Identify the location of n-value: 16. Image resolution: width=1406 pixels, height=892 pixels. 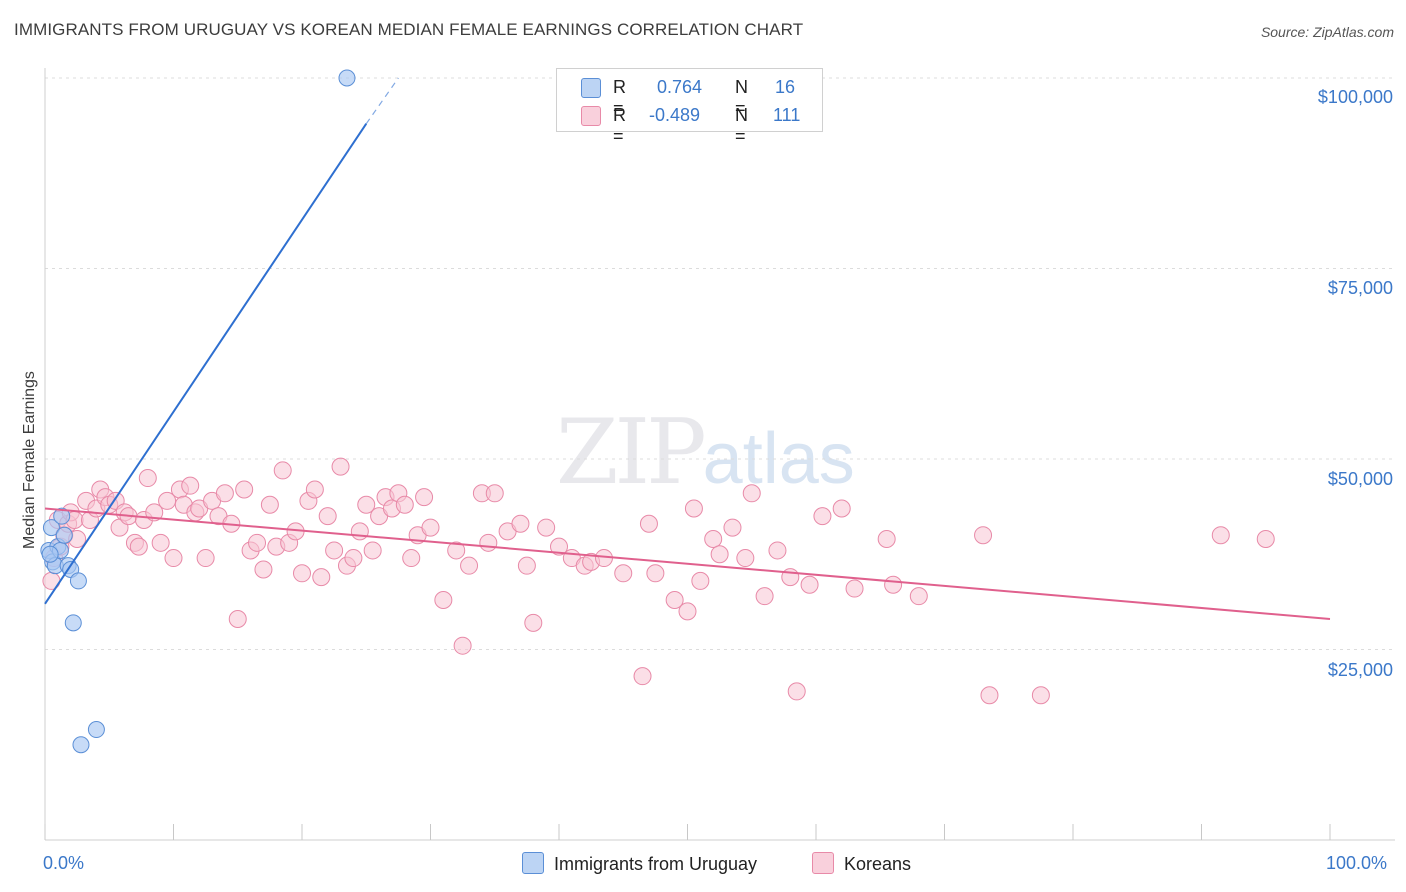
(785, 87).